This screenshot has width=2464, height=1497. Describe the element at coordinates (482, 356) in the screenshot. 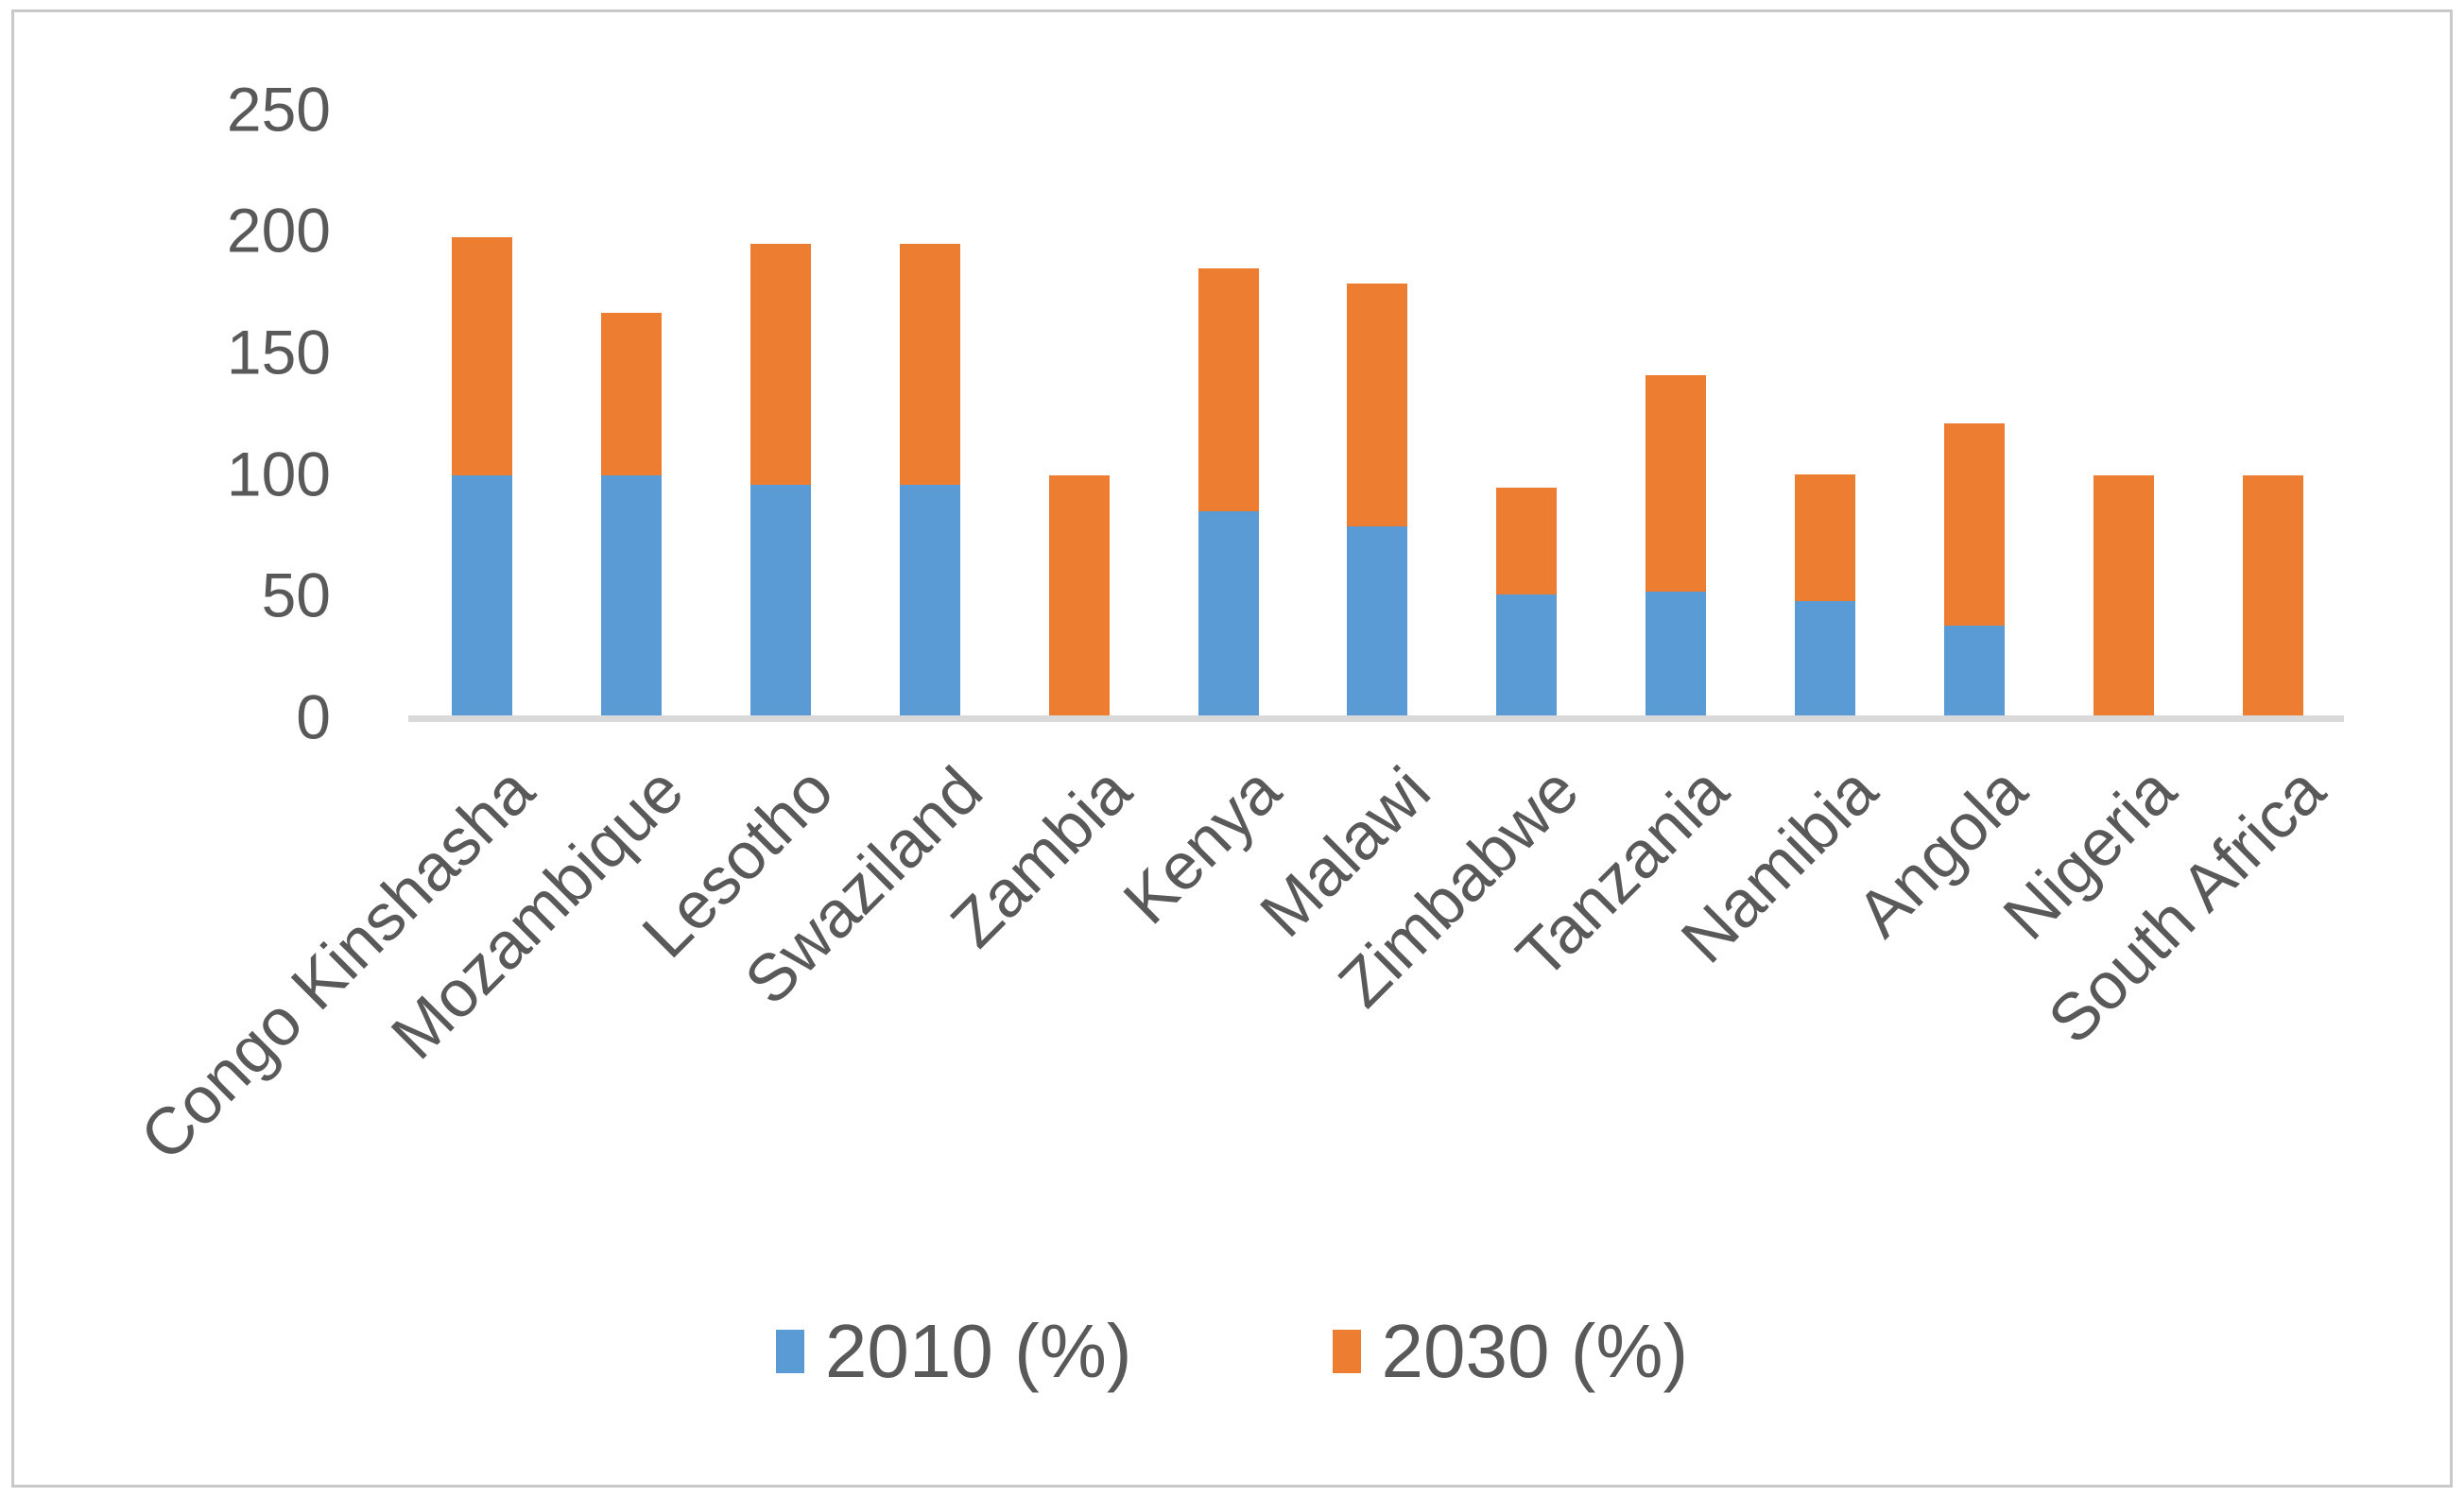

I see `bar-segment-congo-kinshasha-2030` at that location.